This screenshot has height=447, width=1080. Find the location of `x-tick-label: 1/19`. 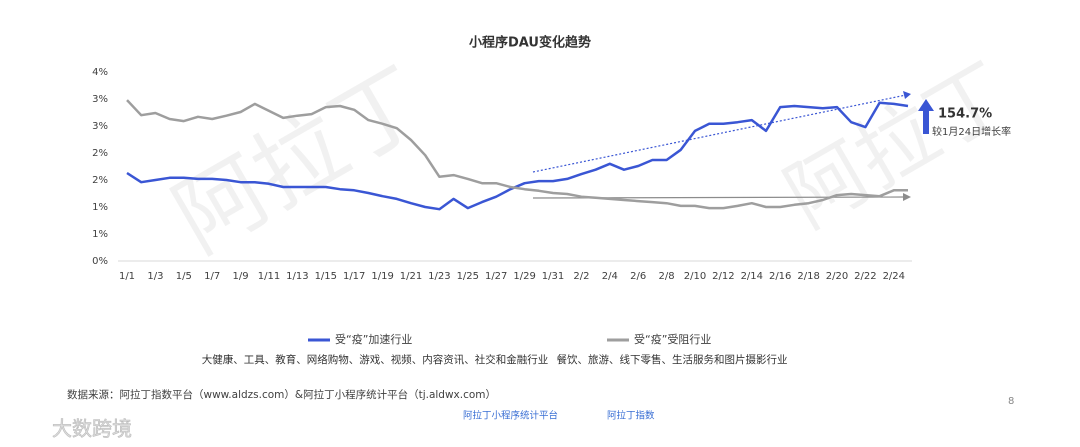

x-tick-label: 1/19 is located at coordinates (382, 276).